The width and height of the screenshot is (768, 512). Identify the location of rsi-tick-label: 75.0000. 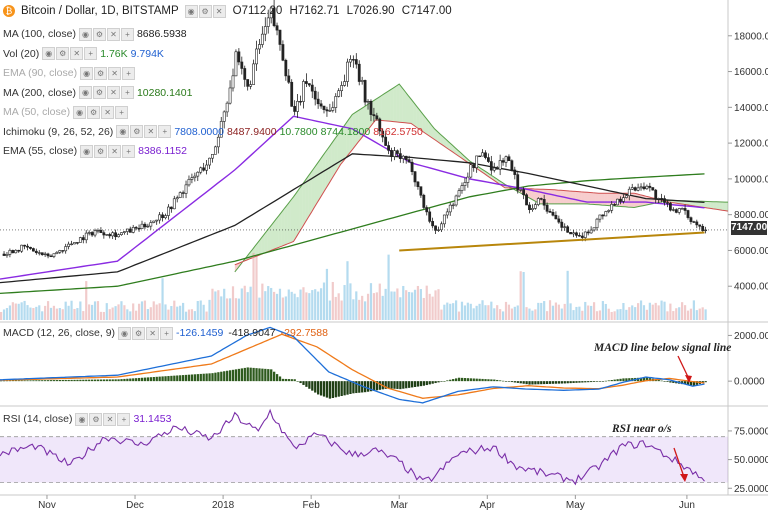
(751, 431).